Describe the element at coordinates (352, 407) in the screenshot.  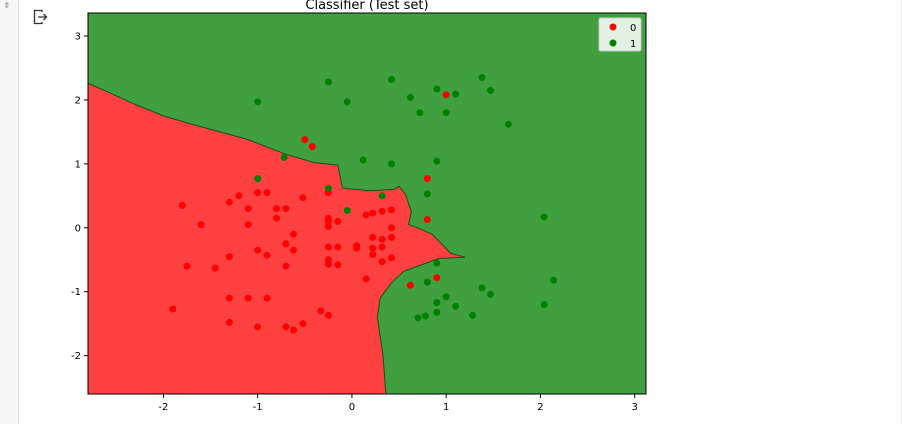
I see `x-tick-label: 0` at that location.